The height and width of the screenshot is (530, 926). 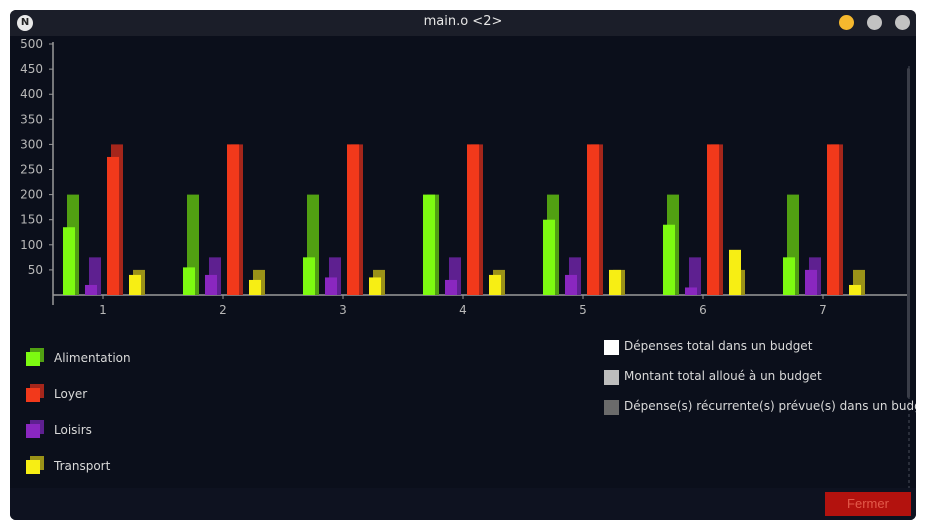 What do you see at coordinates (723, 376) in the screenshot?
I see `budget-legend-label: Montant total alloué à un budget` at bounding box center [723, 376].